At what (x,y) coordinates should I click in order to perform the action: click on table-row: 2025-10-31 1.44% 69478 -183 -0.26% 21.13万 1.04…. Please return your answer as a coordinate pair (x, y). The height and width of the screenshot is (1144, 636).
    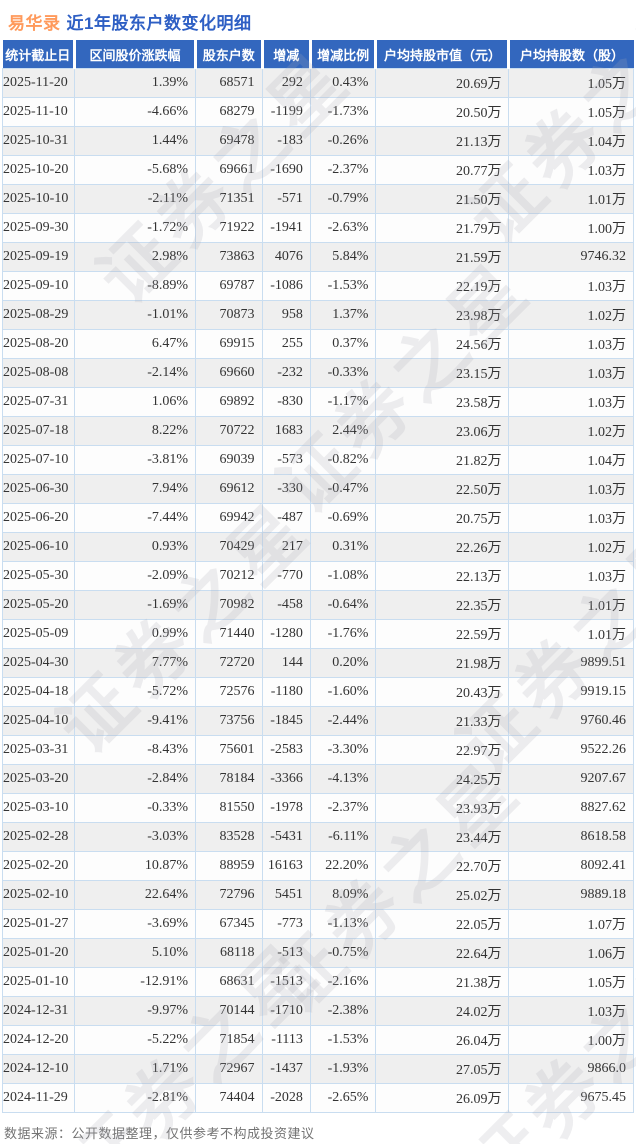
    Looking at the image, I should click on (317, 141).